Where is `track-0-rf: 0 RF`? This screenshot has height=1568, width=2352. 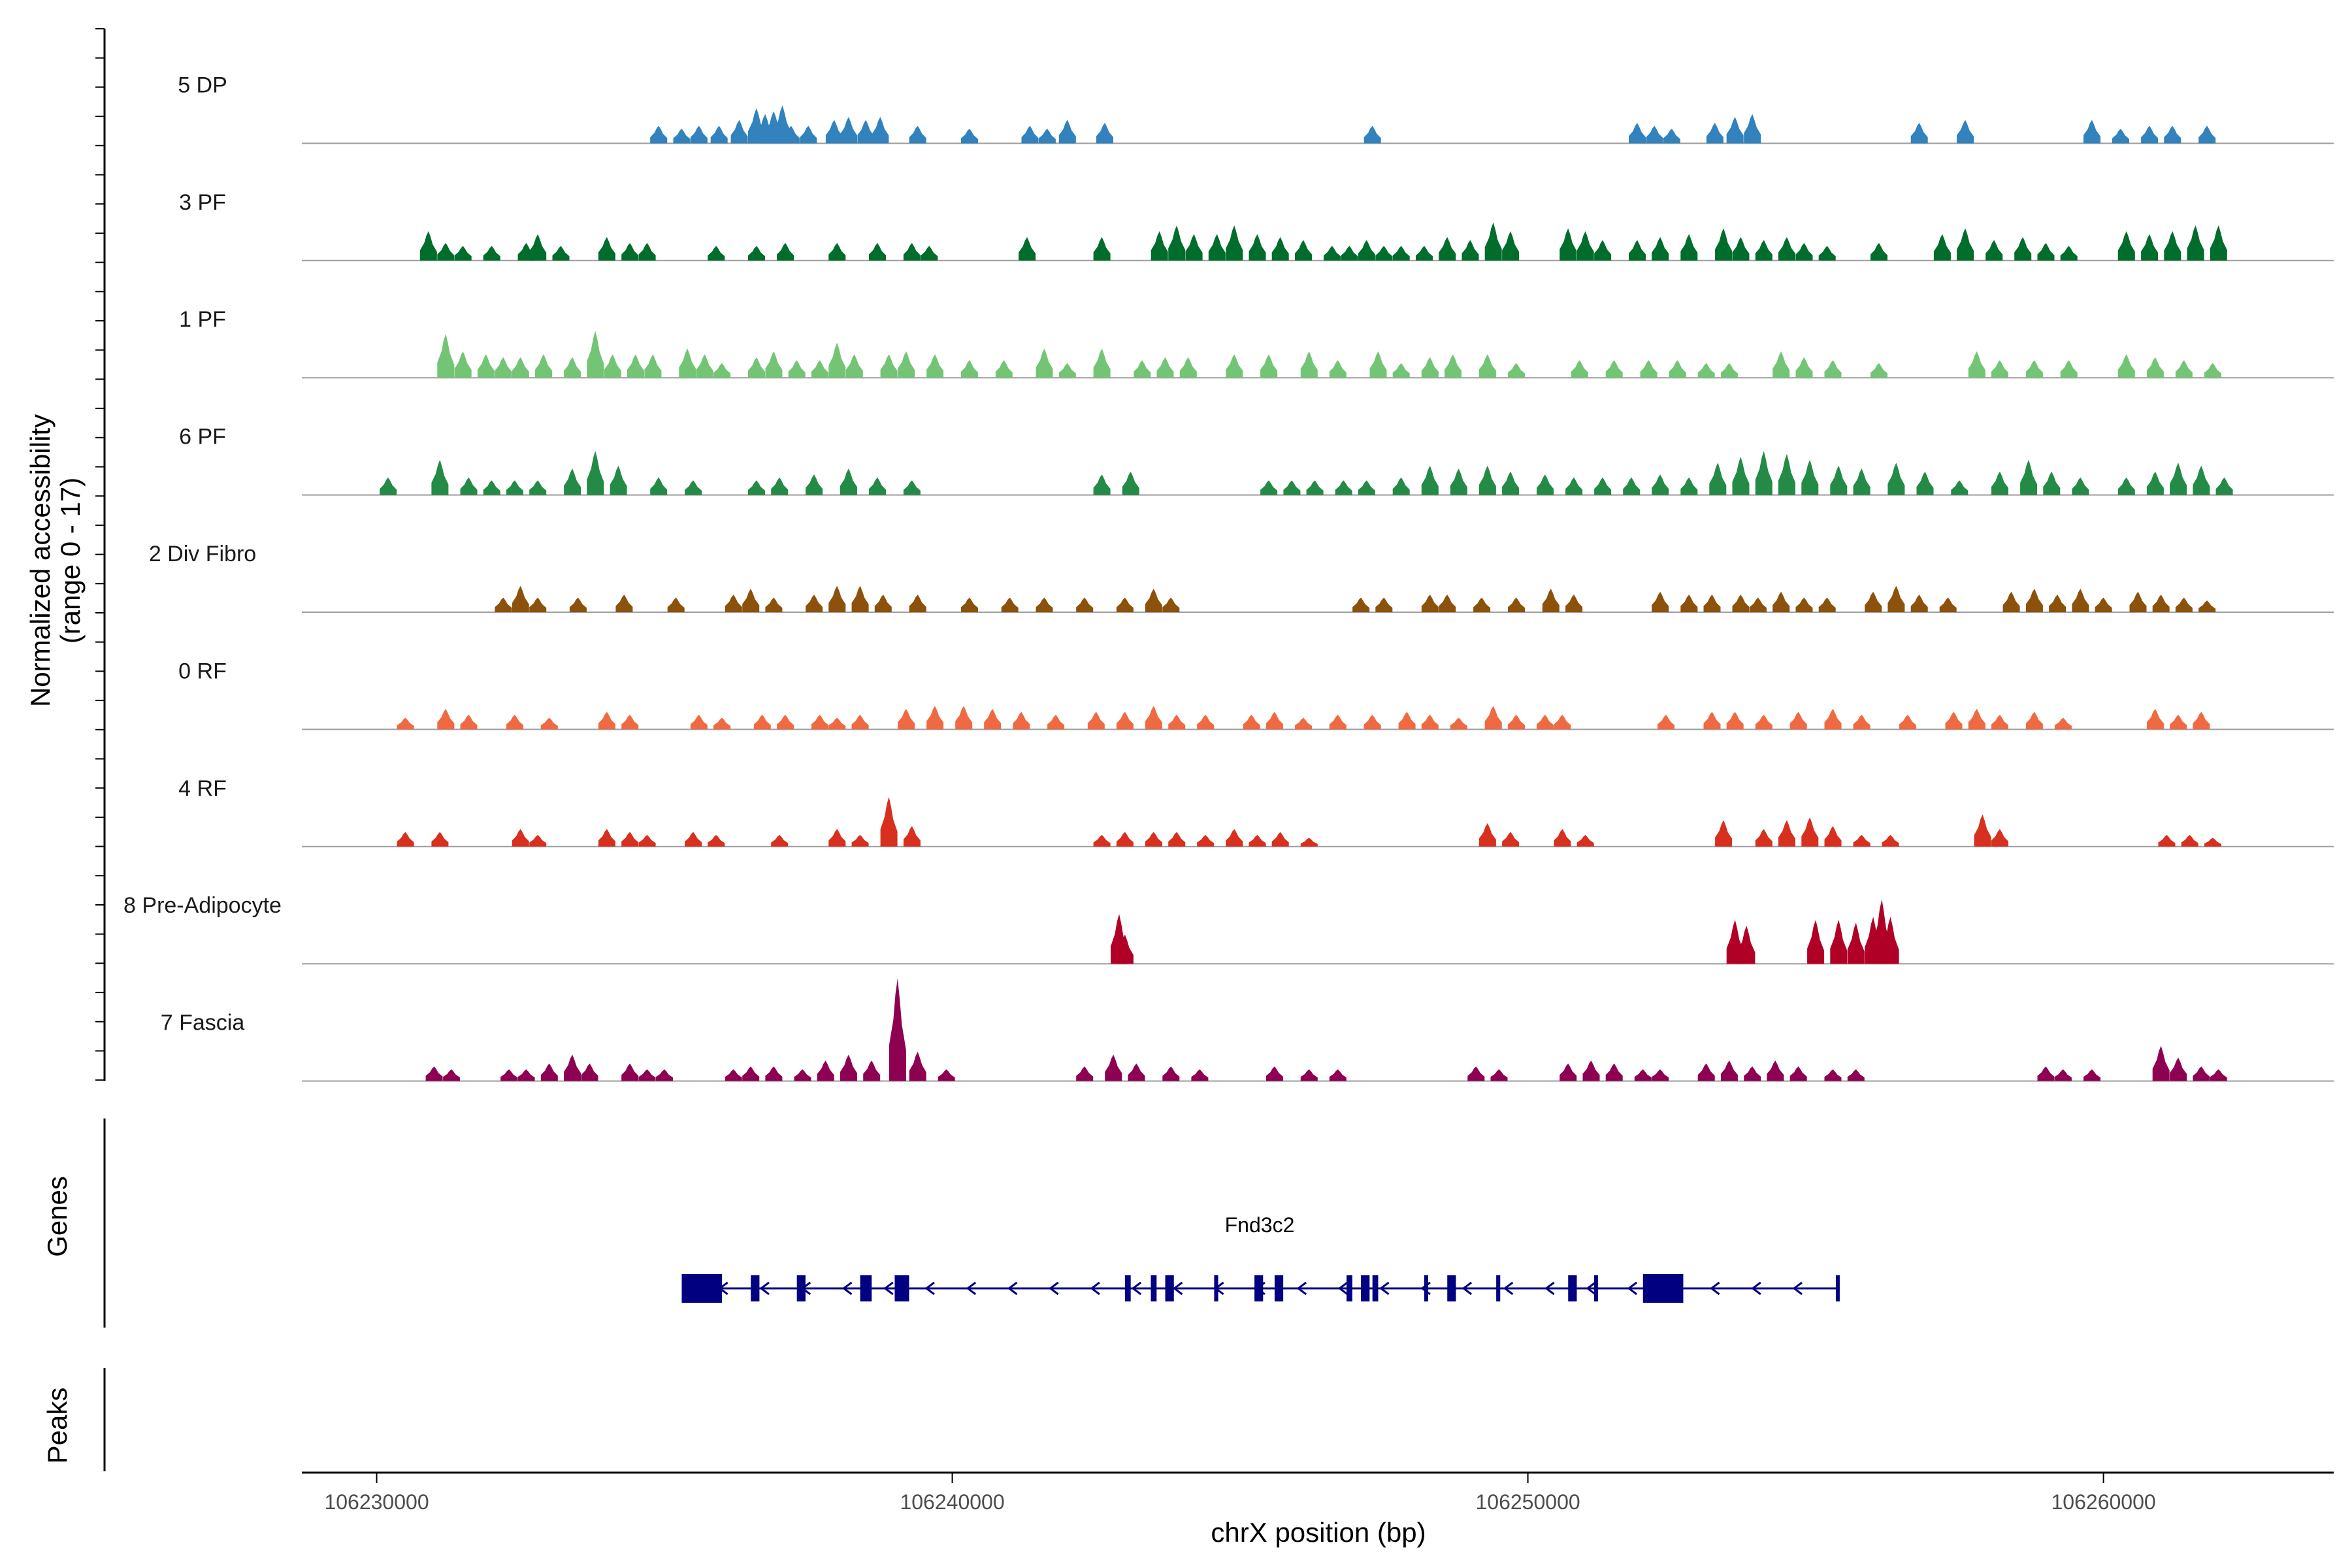 track-0-rf: 0 RF is located at coordinates (1256, 694).